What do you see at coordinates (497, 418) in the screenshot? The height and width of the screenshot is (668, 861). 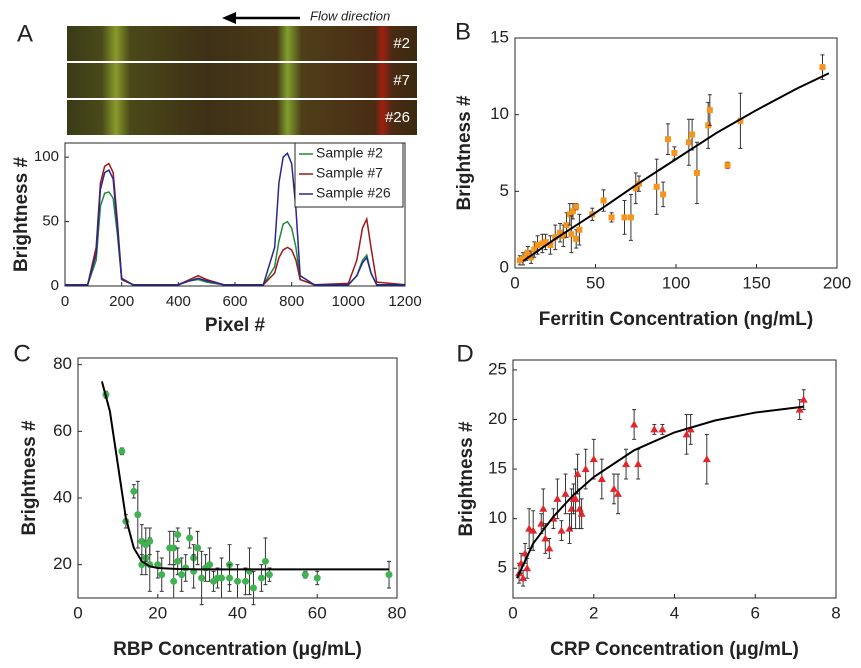 I see `y-tick-label: 20` at bounding box center [497, 418].